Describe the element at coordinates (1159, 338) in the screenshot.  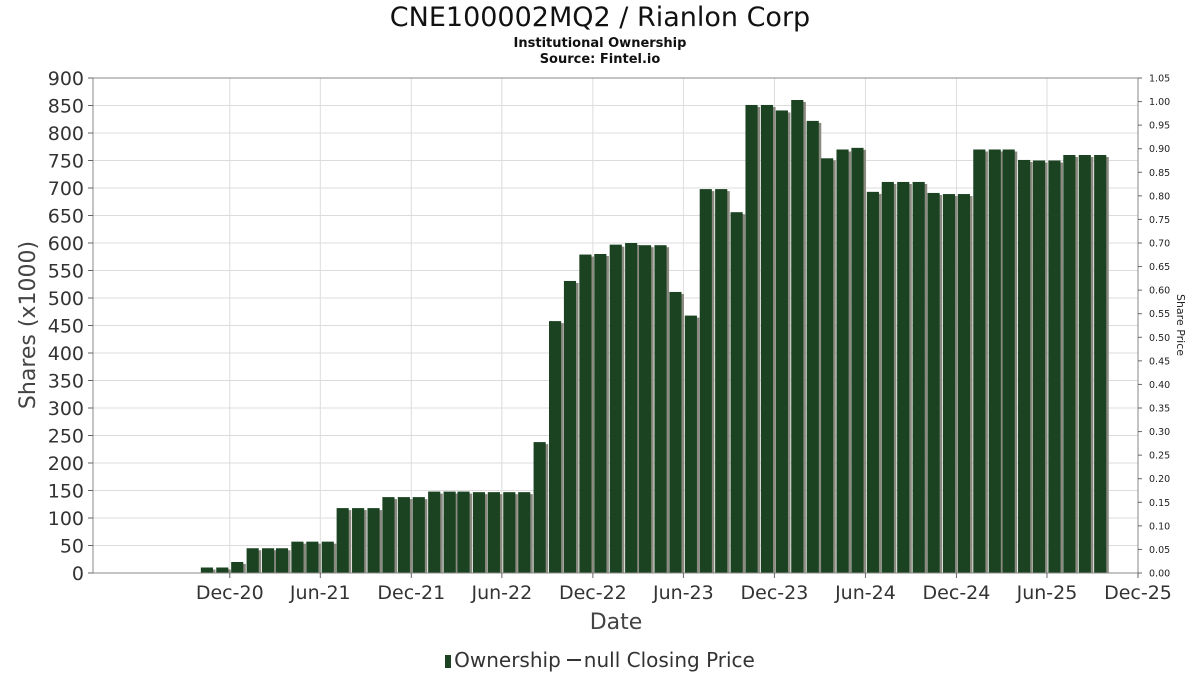
I see `y2-tick-label: 0.50` at that location.